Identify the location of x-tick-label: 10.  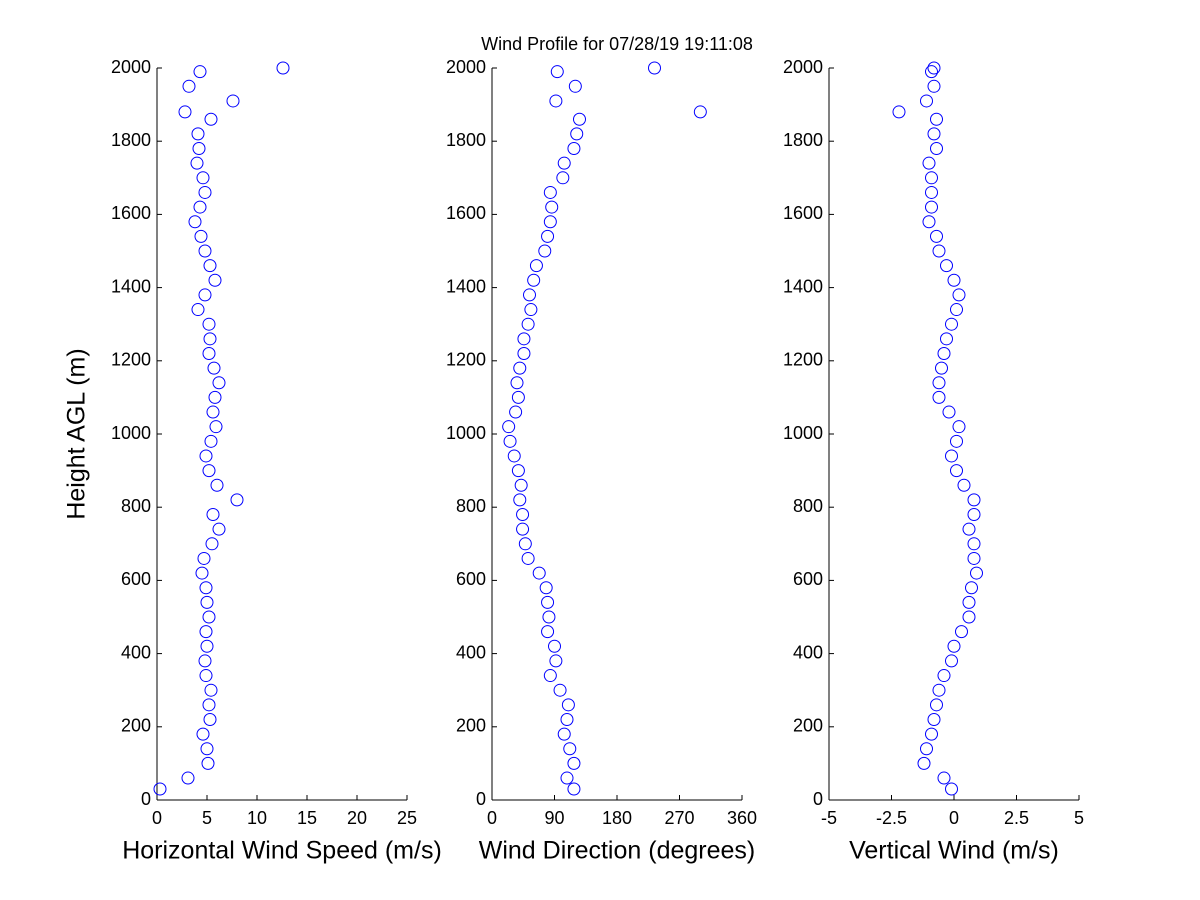
(257, 818).